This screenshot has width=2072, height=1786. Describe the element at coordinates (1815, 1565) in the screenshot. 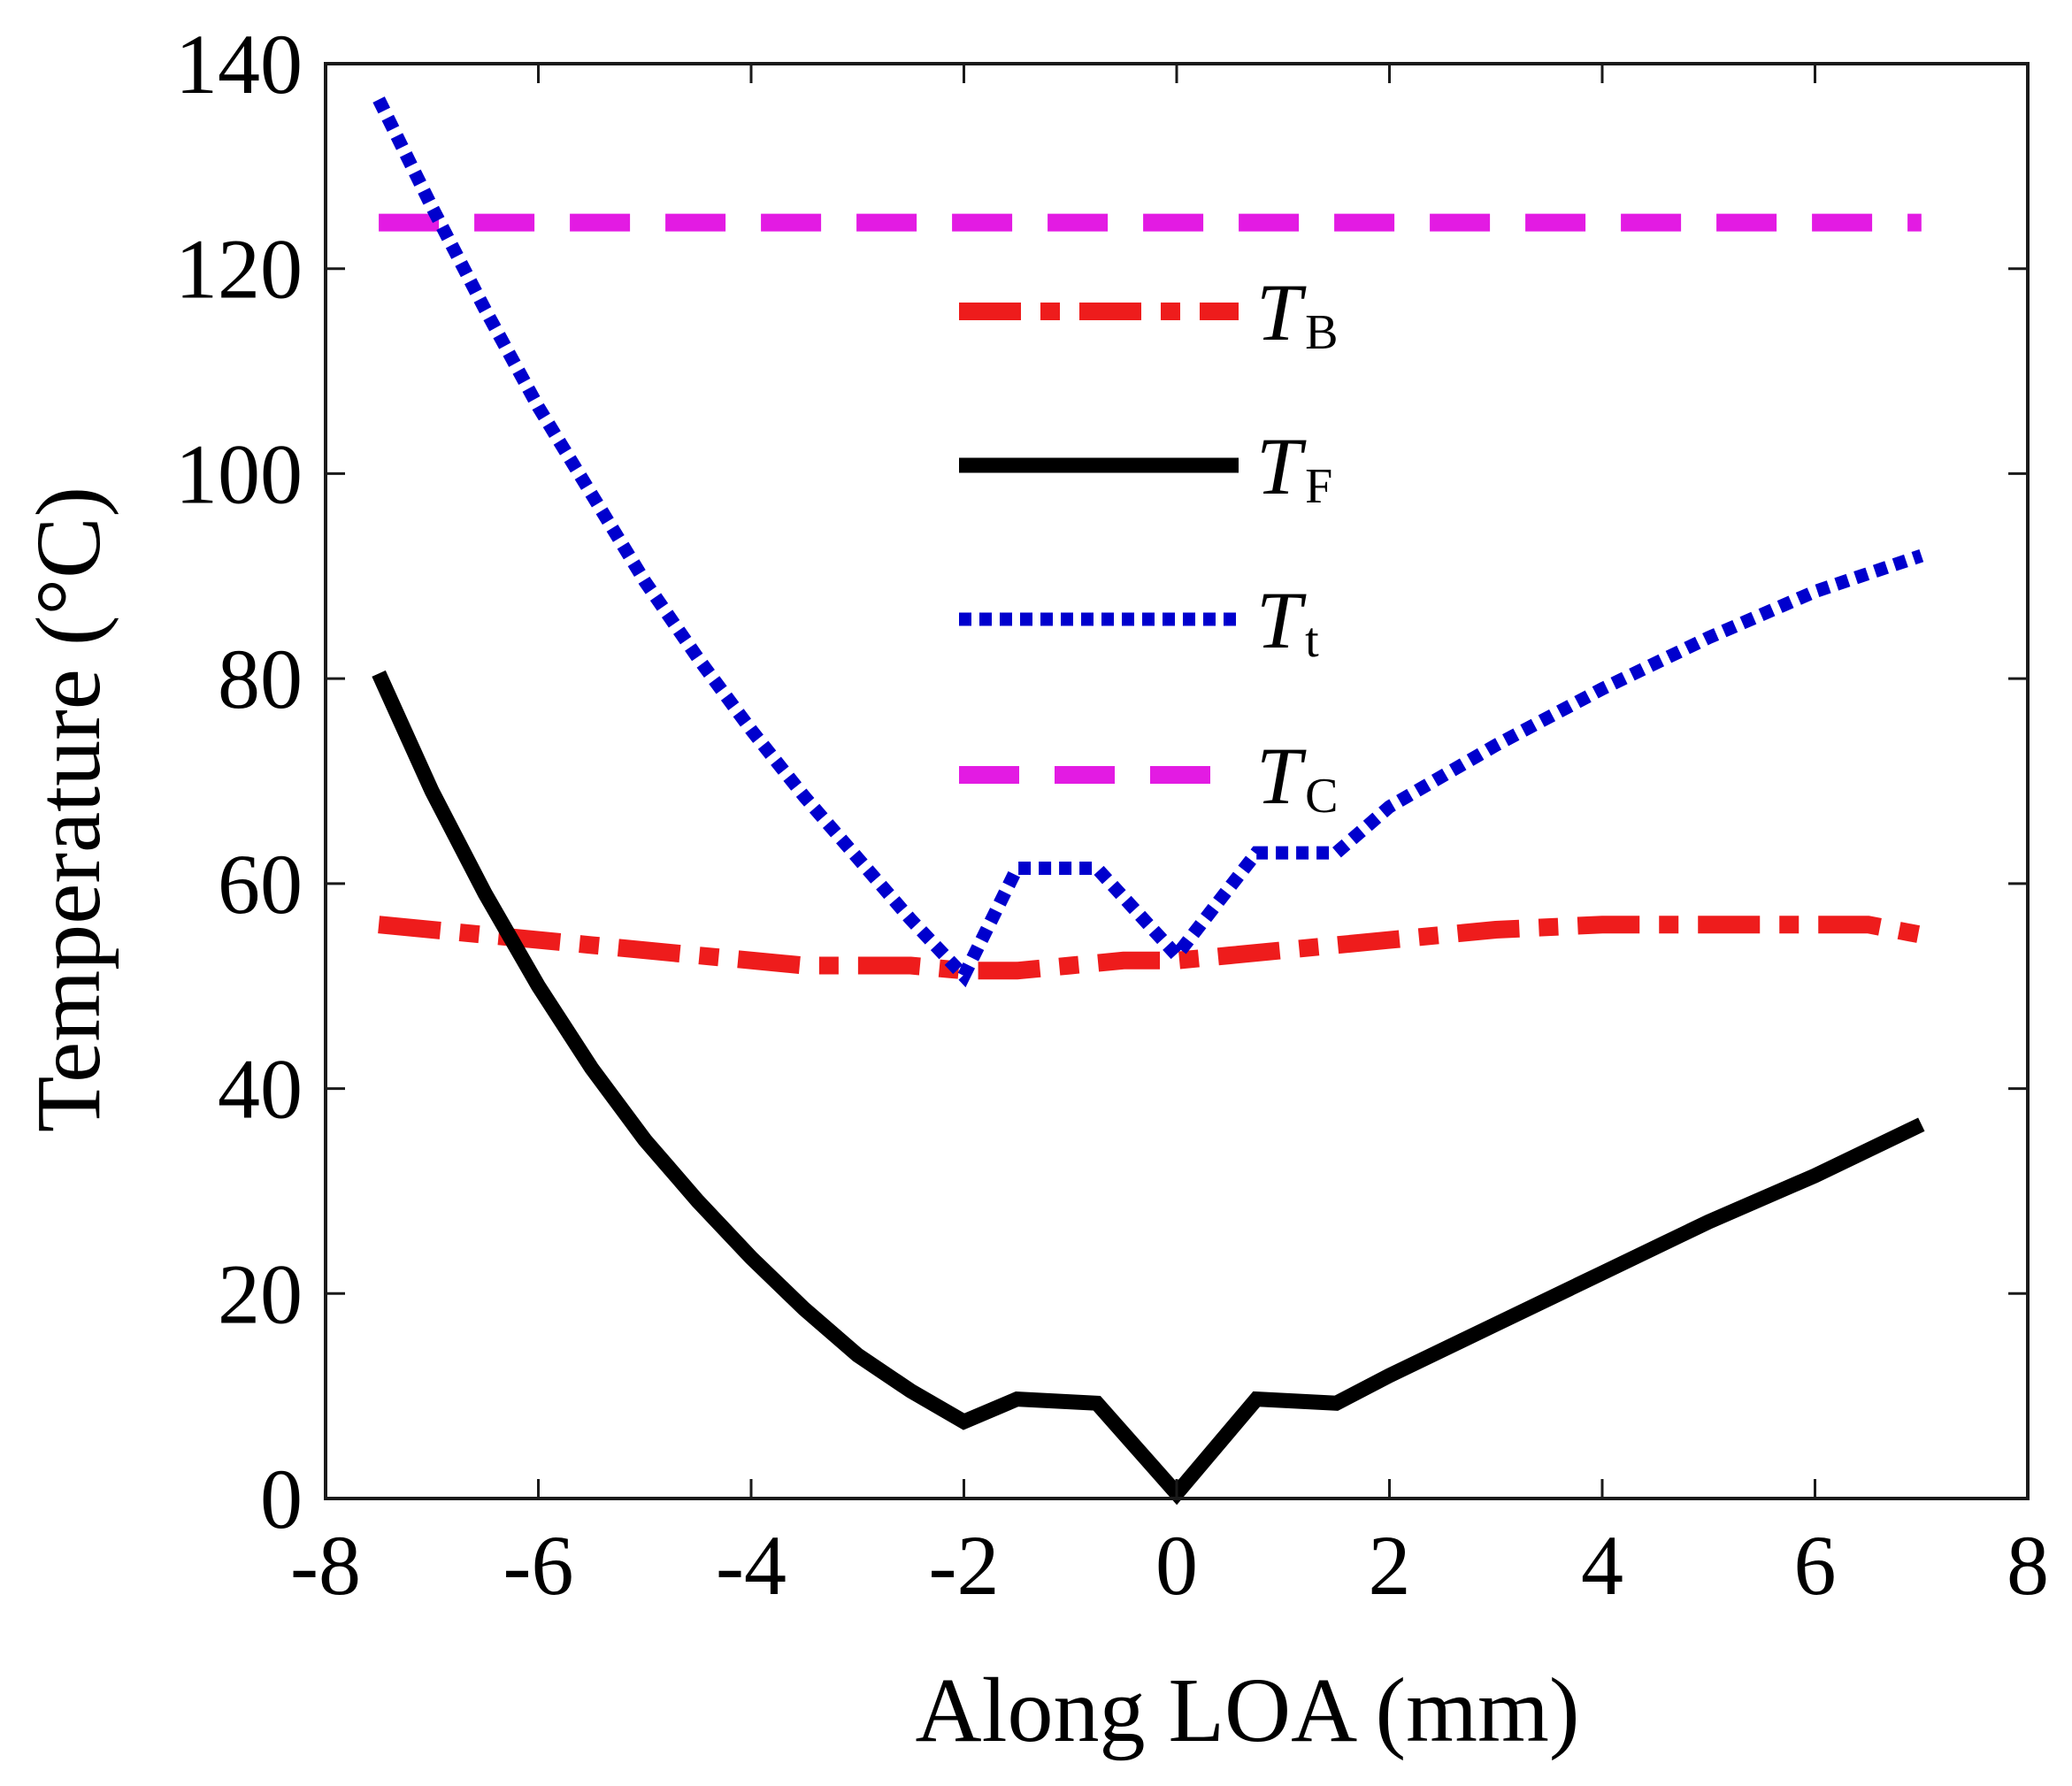

I see `x-tick-label: 6` at that location.